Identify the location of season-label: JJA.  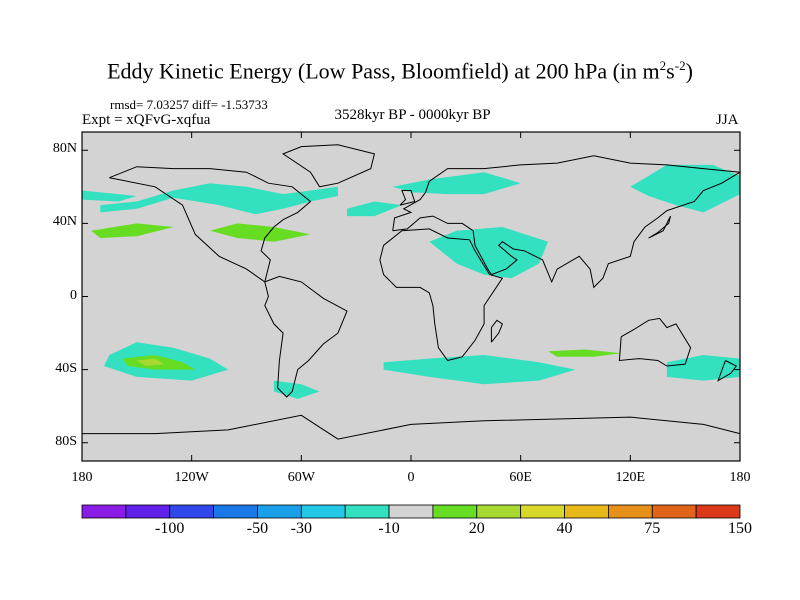
(727, 120).